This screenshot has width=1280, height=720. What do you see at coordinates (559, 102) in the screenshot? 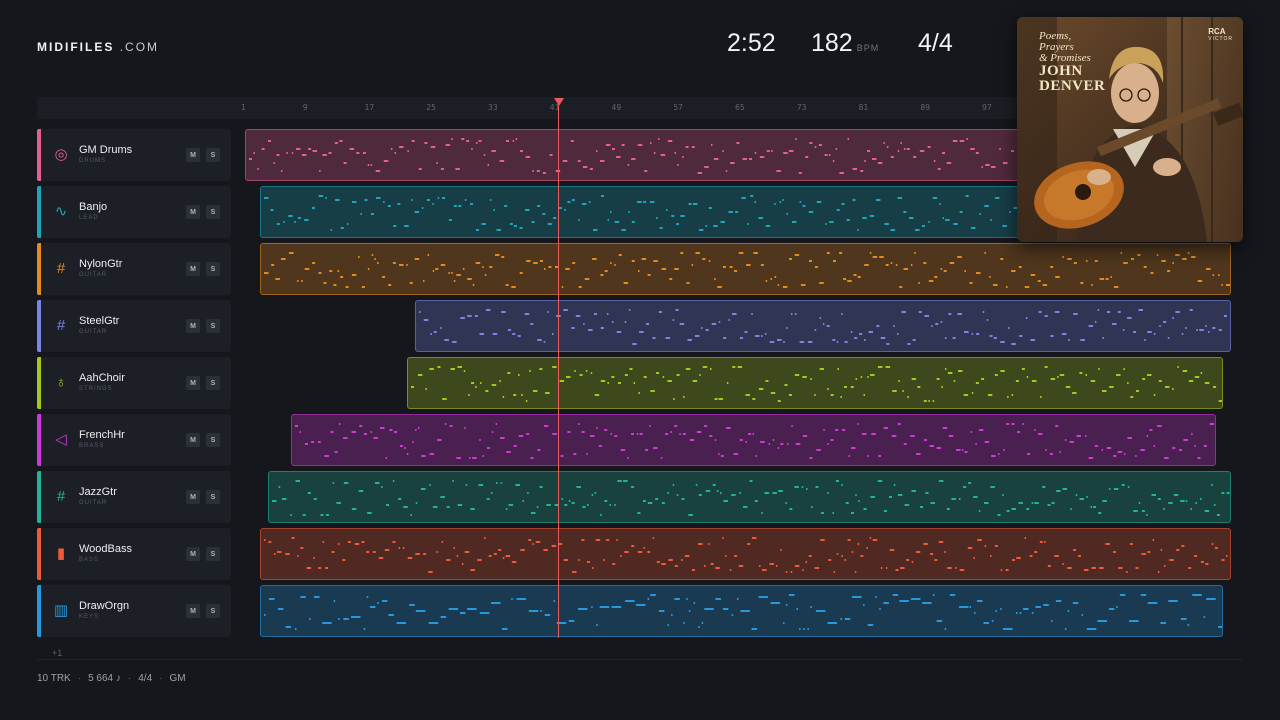
I see `playhead-handle` at bounding box center [559, 102].